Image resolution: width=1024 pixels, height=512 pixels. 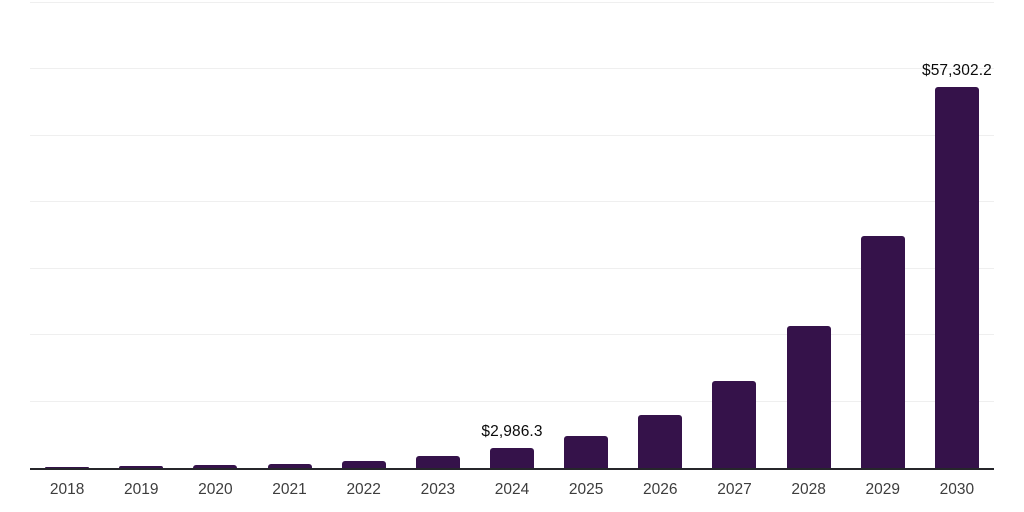 I want to click on bar-slot-2026, so click(x=660, y=235).